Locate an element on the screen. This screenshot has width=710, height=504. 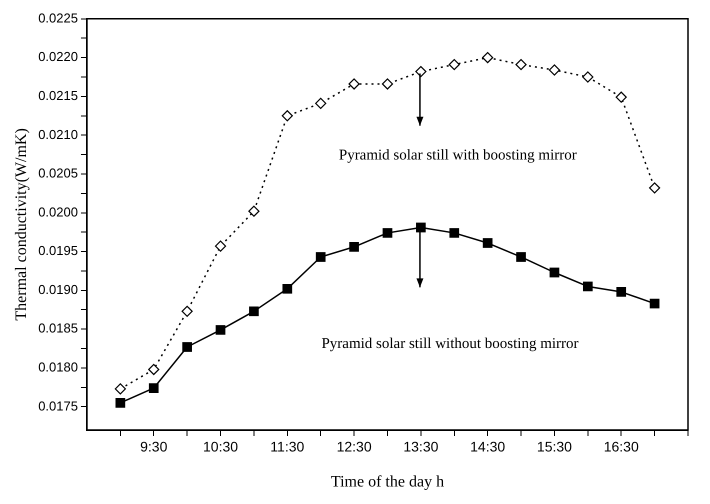
y-tick-label: 0.0205 is located at coordinates (58, 173).